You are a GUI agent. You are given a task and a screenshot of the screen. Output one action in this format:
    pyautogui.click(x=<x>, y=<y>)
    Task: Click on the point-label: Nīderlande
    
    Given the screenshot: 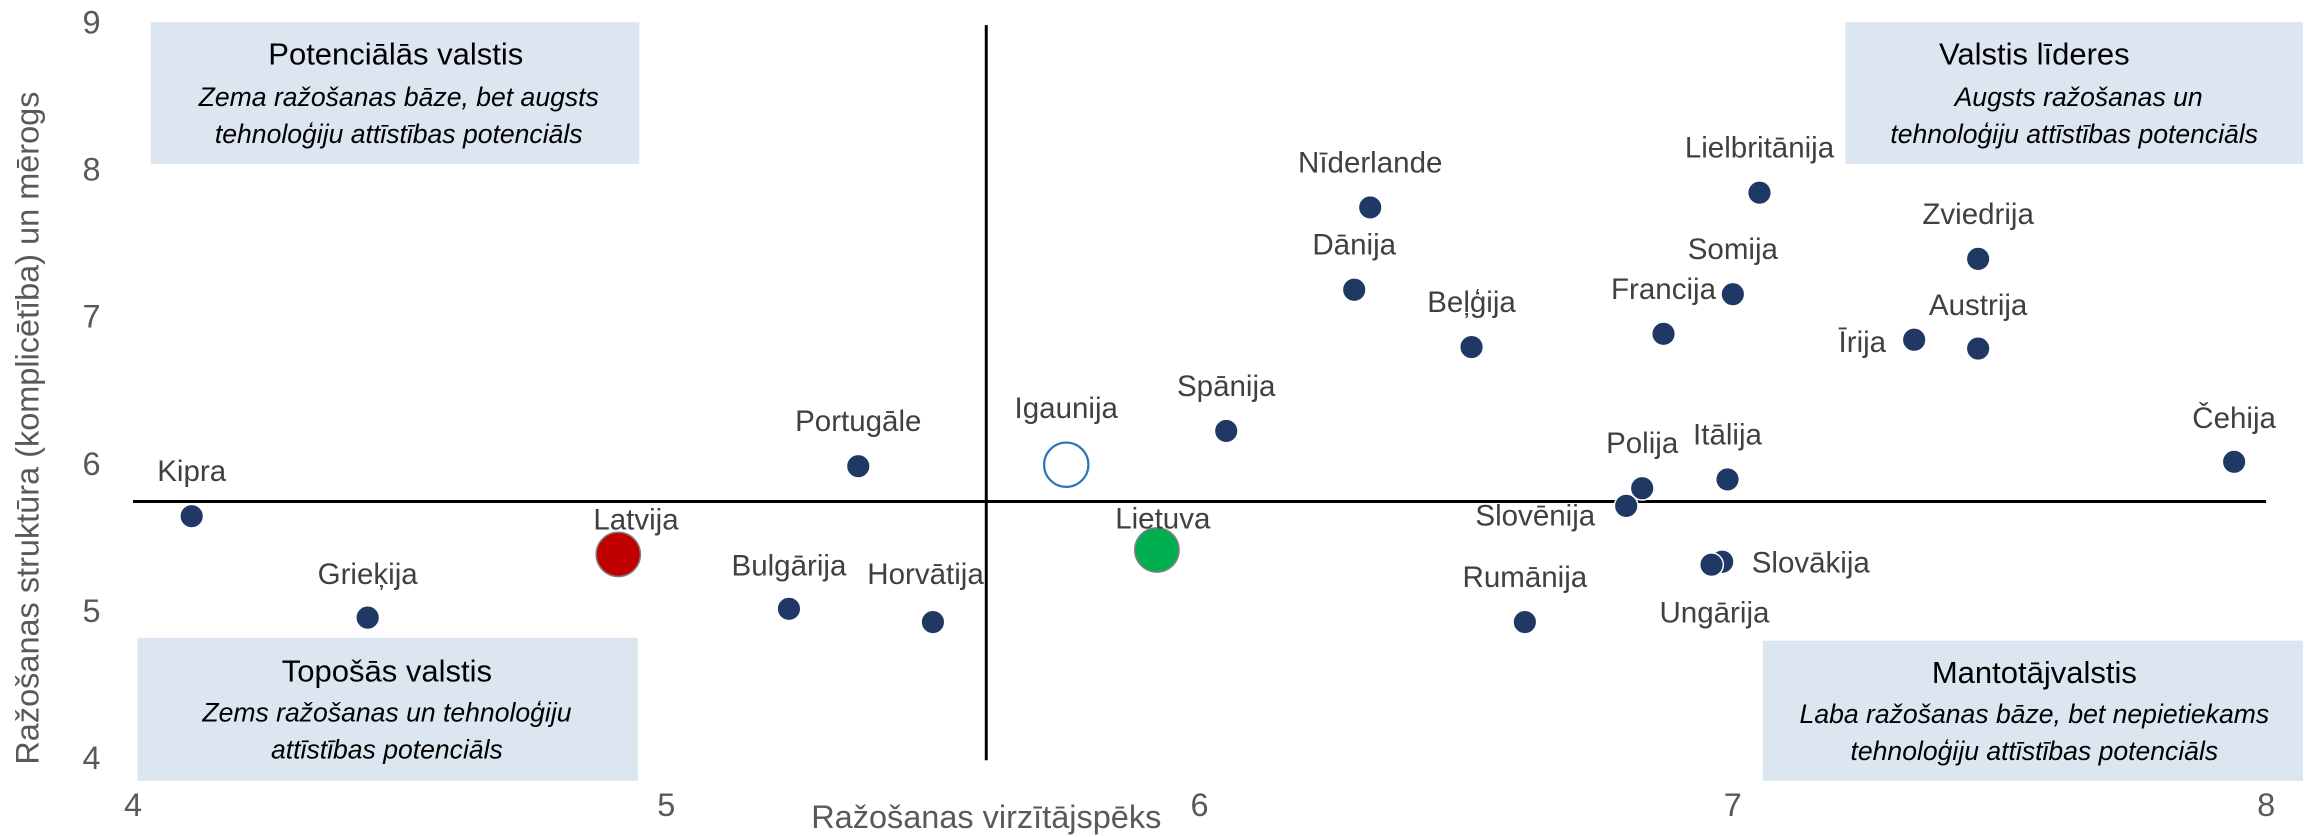 What is the action you would take?
    pyautogui.click(x=1370, y=162)
    